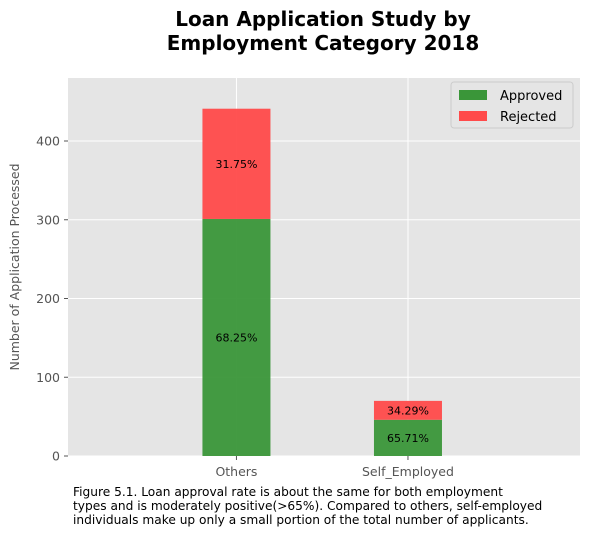  I want to click on bar-rejected-self_employed, so click(407, 410).